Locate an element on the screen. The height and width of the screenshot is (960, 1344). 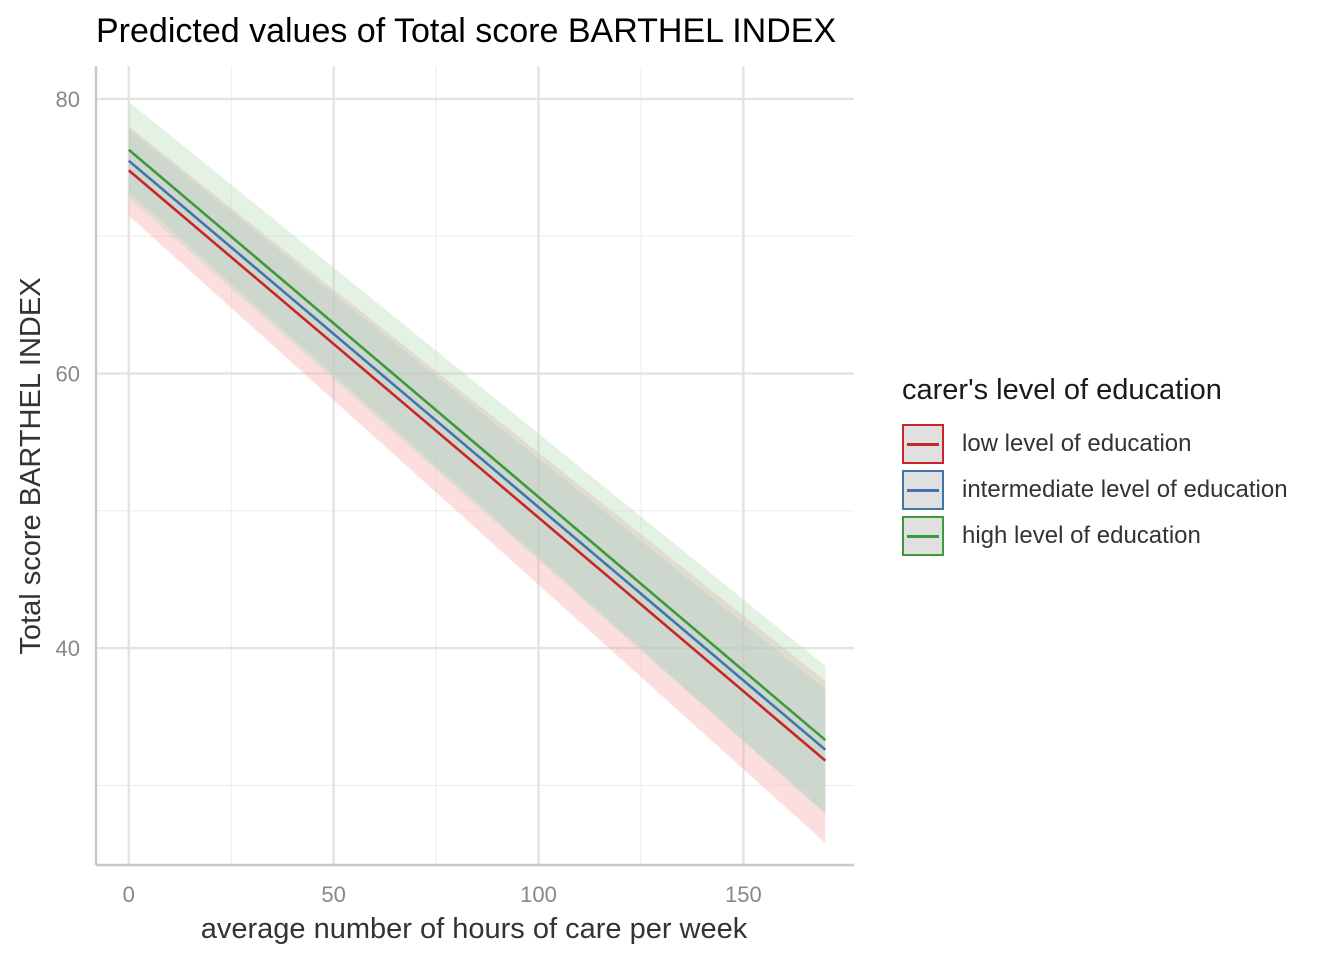
legend-label: high level of education is located at coordinates (1081, 535).